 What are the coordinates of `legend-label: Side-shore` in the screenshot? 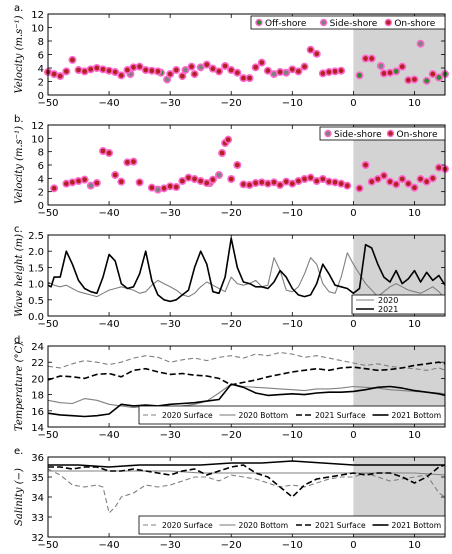 It's located at (358, 135).